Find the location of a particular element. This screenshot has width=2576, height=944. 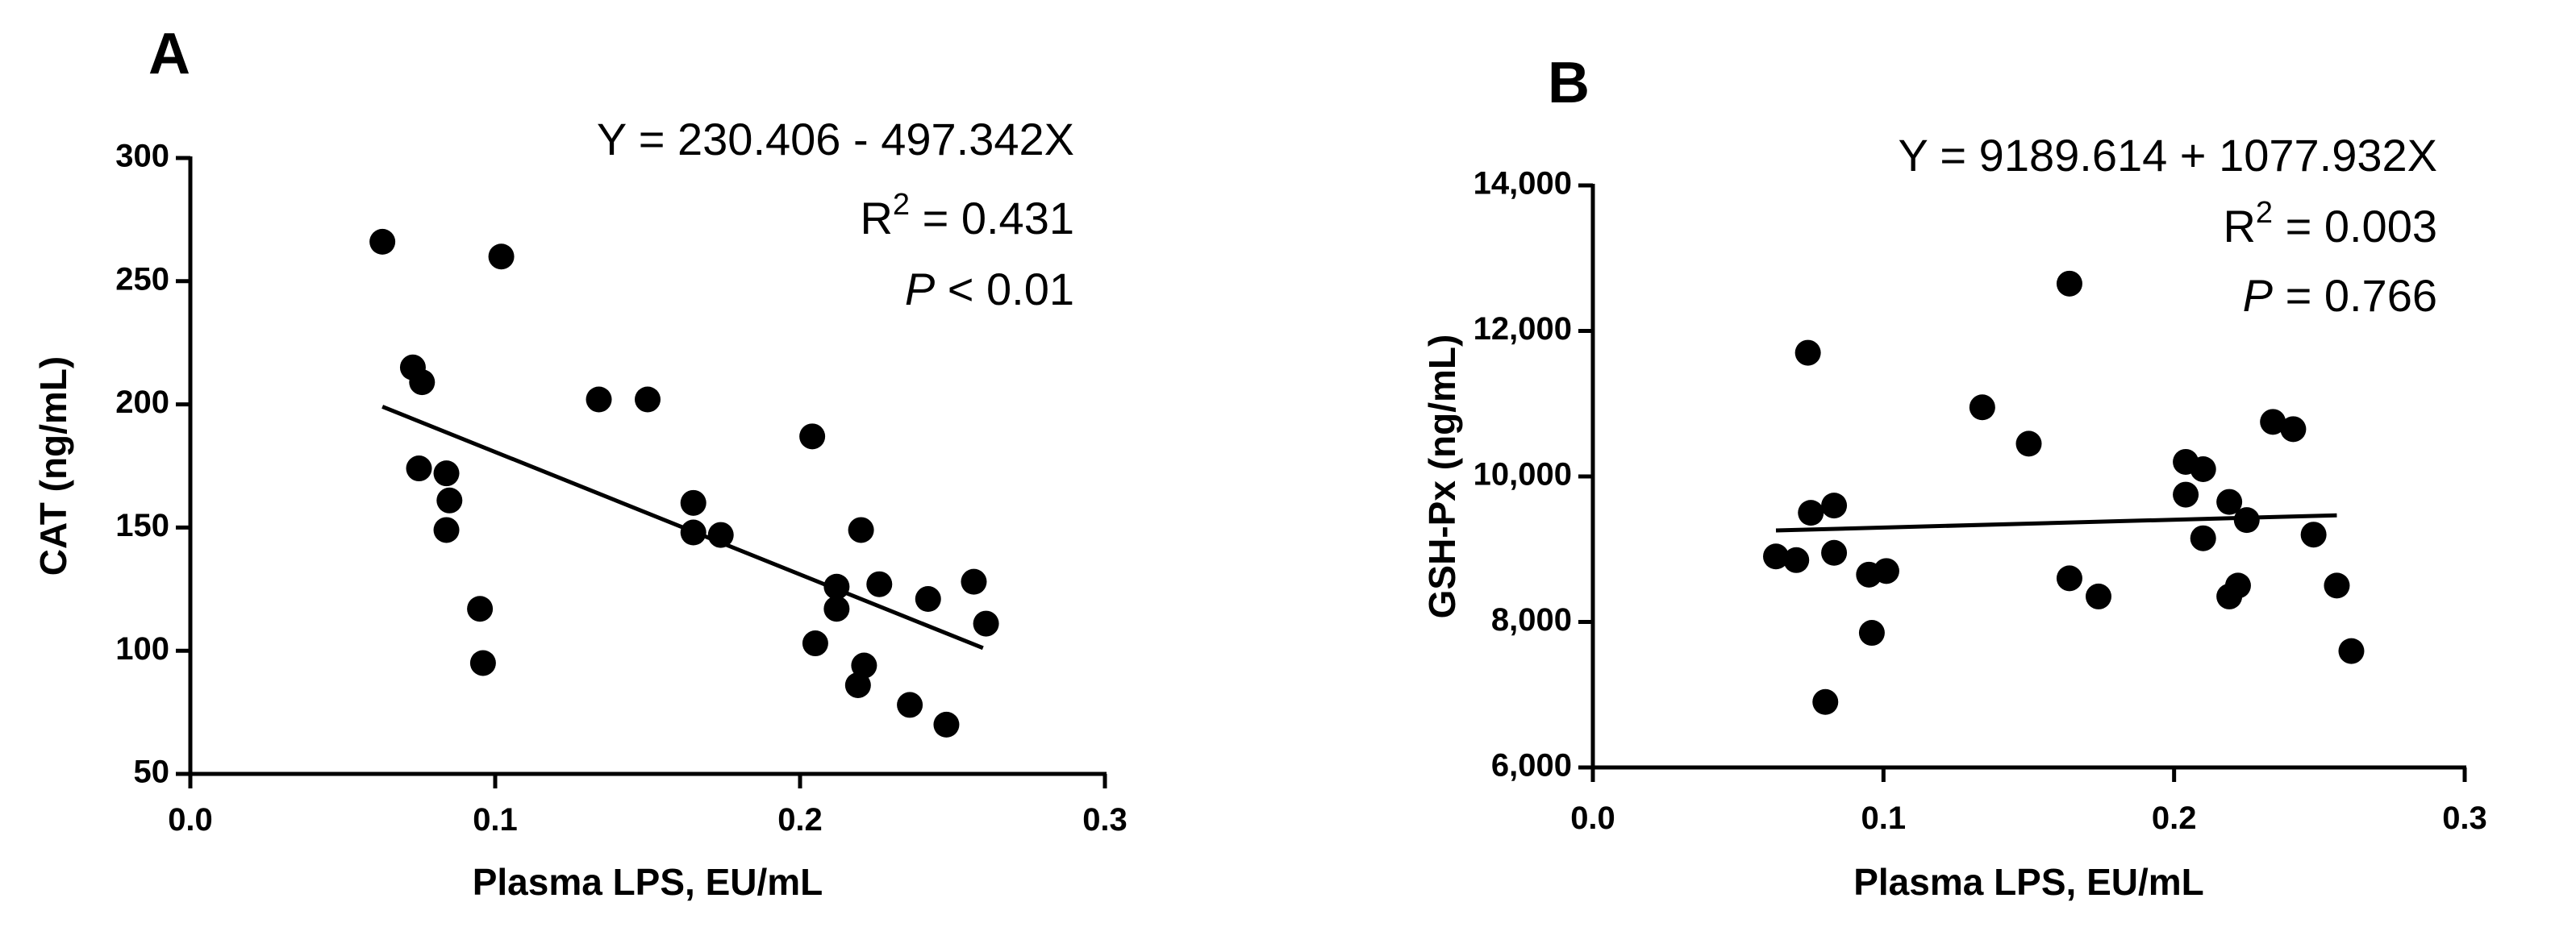

y-tick-label: 150 is located at coordinates (142, 525).